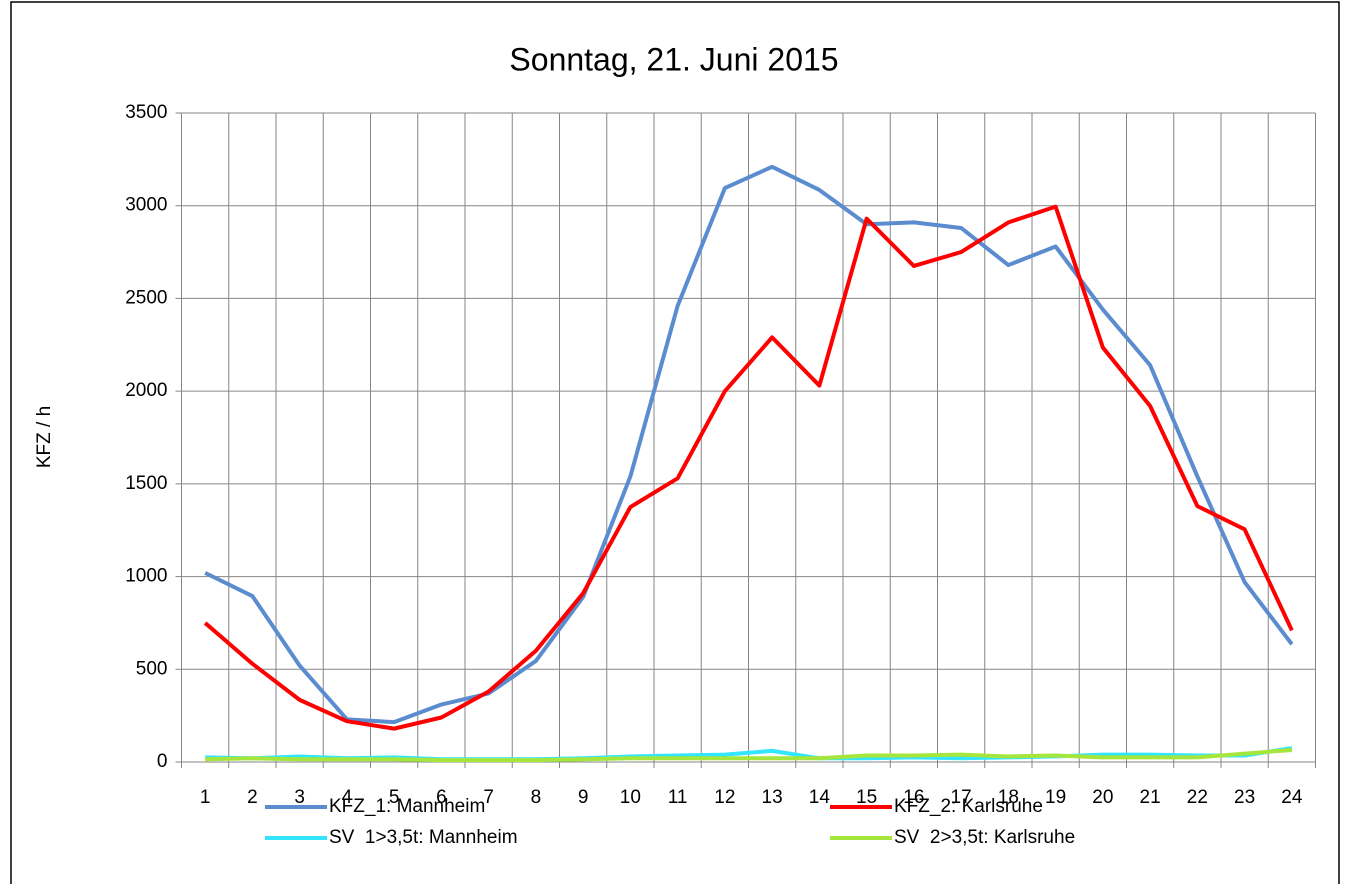 This screenshot has width=1349, height=884. Describe the element at coordinates (146, 112) in the screenshot. I see `y-tick-label: 3500` at that location.